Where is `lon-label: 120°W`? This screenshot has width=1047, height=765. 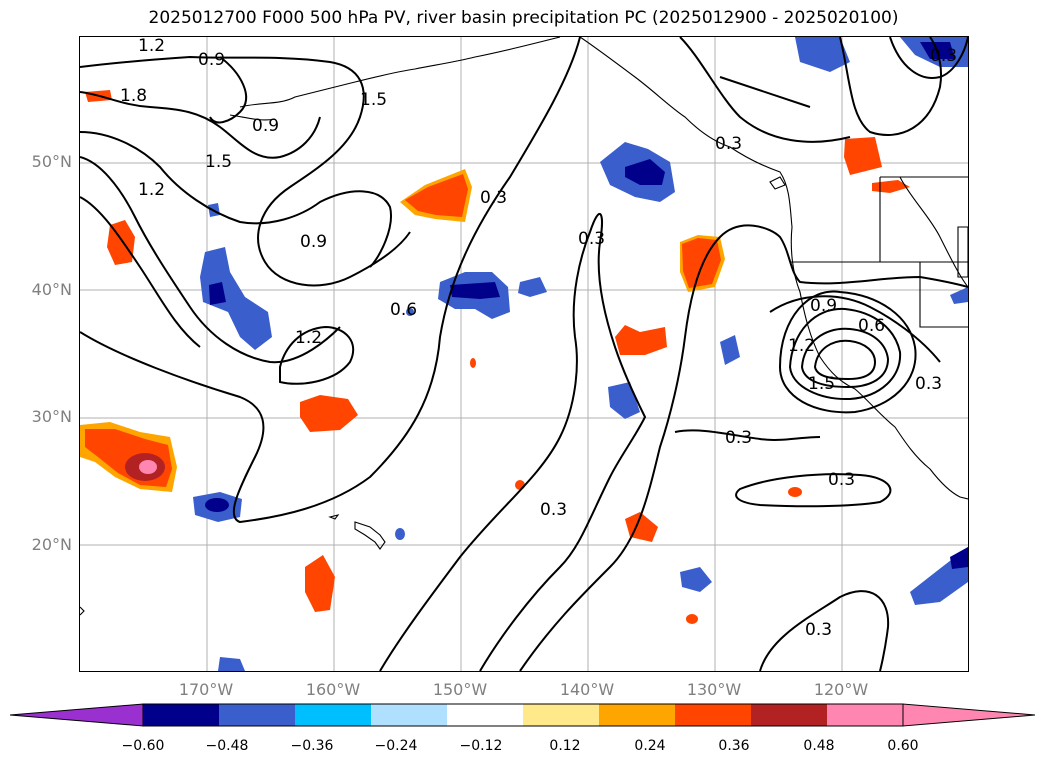
lon-label: 120°W is located at coordinates (841, 689).